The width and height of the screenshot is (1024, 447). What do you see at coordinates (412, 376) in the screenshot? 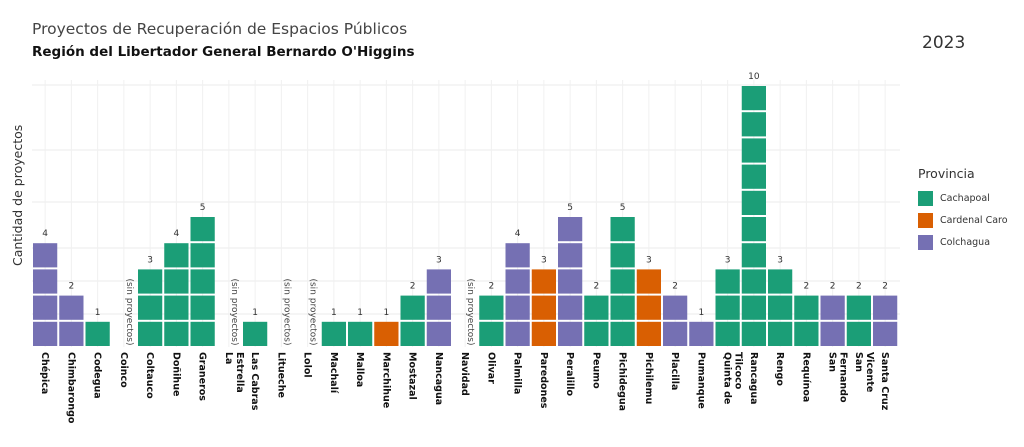
I see `x-tick-label: Mostazal` at bounding box center [412, 376].